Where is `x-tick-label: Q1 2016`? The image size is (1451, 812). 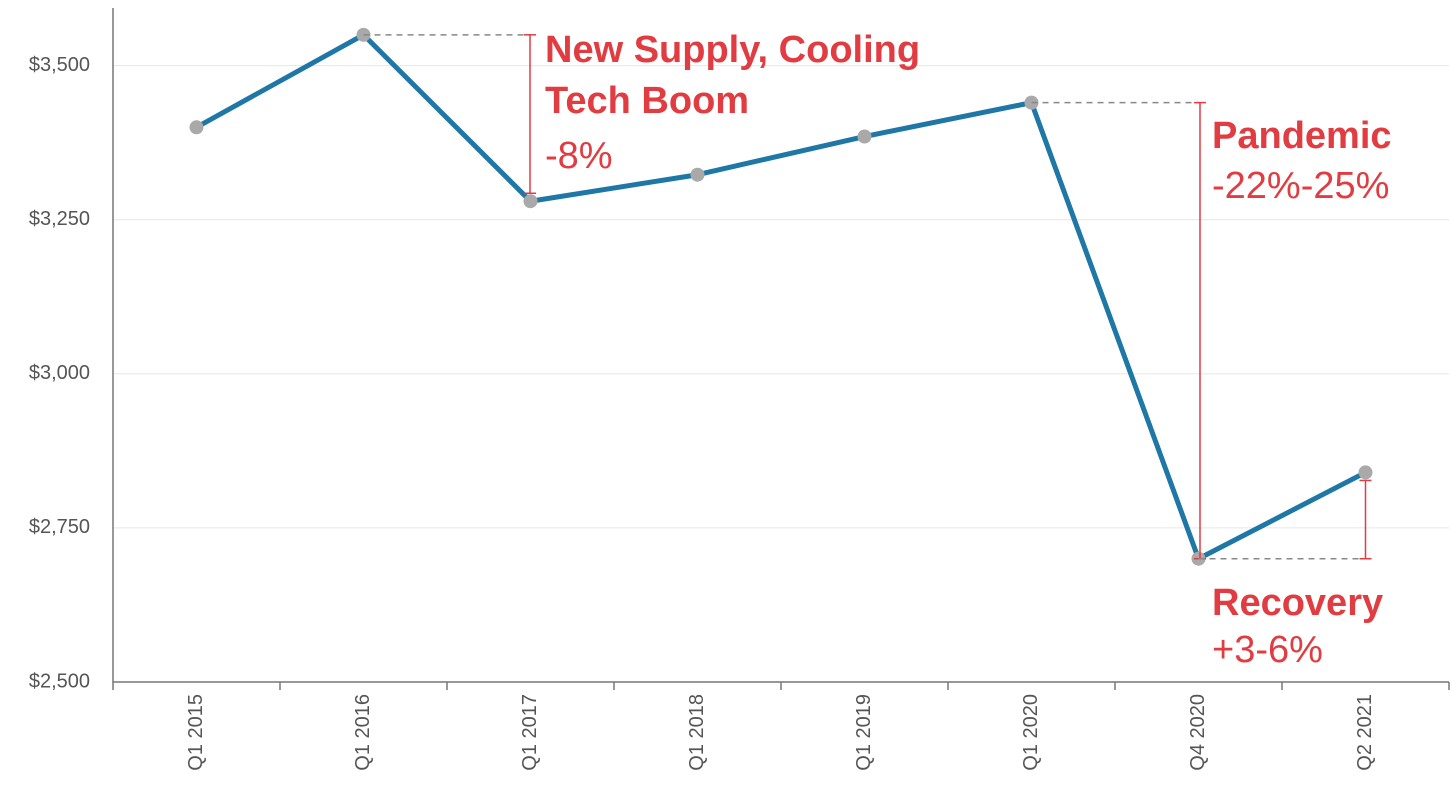
x-tick-label: Q1 2016 is located at coordinates (363, 732).